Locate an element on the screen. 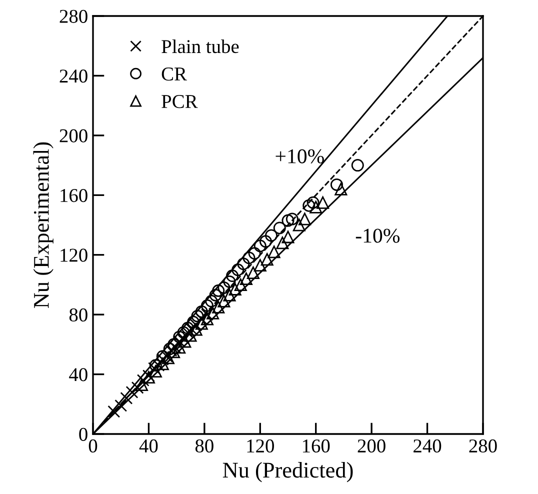  x-tick-label: 200 is located at coordinates (372, 446).